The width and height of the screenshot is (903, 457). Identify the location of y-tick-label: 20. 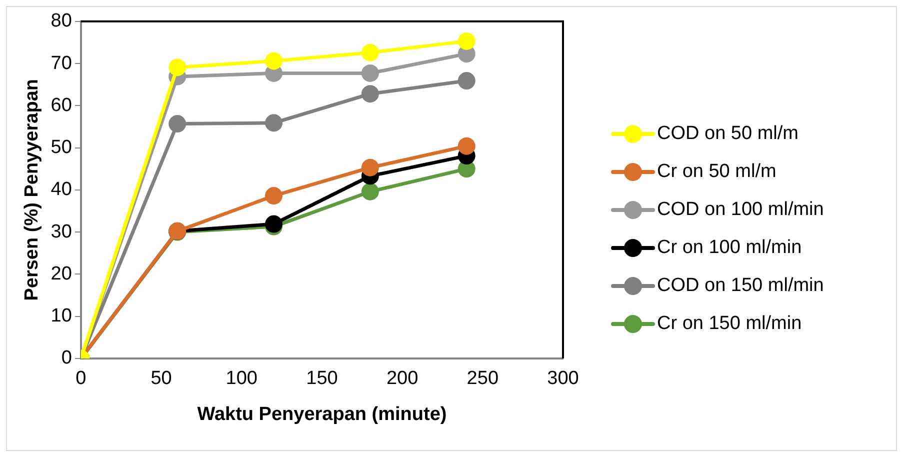
(61, 273).